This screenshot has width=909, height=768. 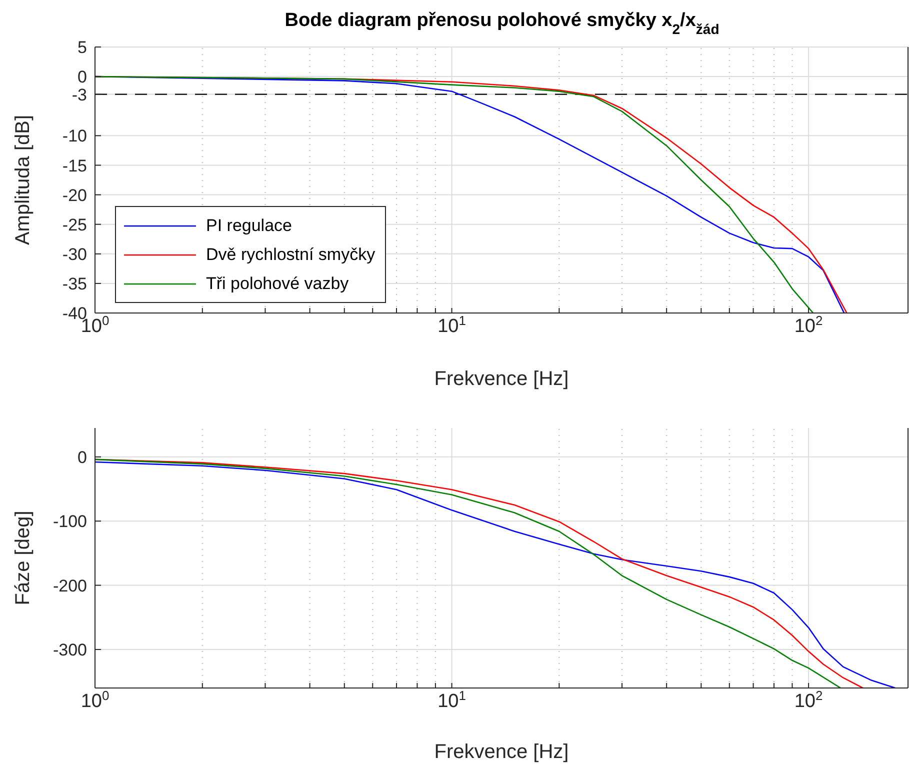 I want to click on y-tick-label: -35, so click(x=74, y=284).